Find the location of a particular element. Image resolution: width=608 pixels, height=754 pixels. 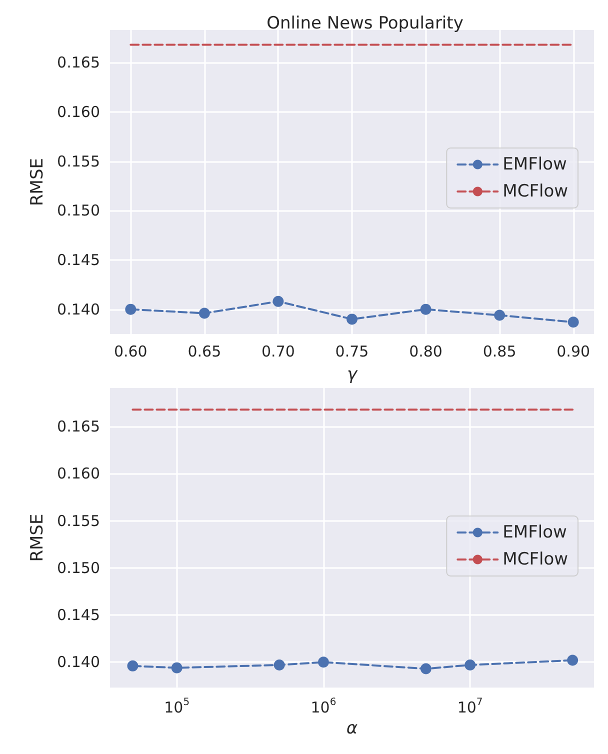

chart-title: Online News Popularity is located at coordinates (365, 24).